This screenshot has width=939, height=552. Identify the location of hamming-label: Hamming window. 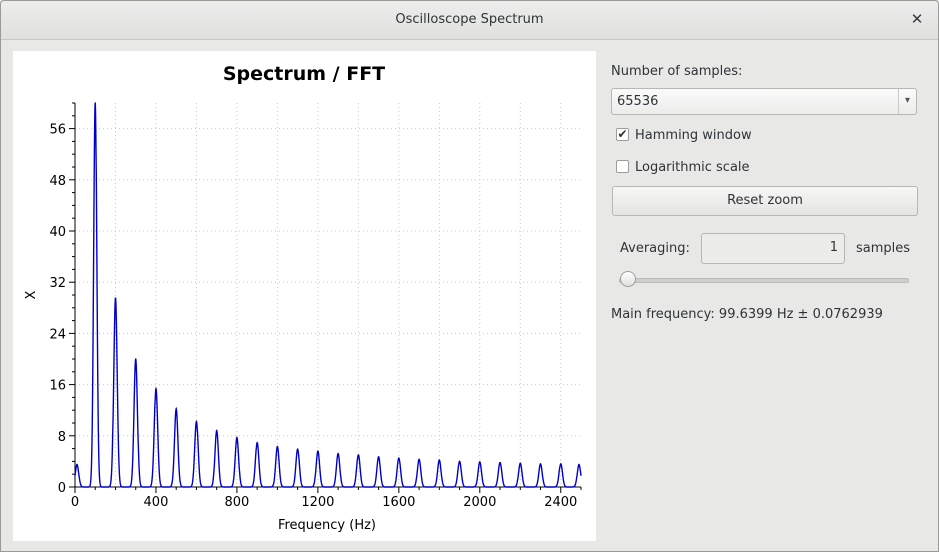
(693, 135).